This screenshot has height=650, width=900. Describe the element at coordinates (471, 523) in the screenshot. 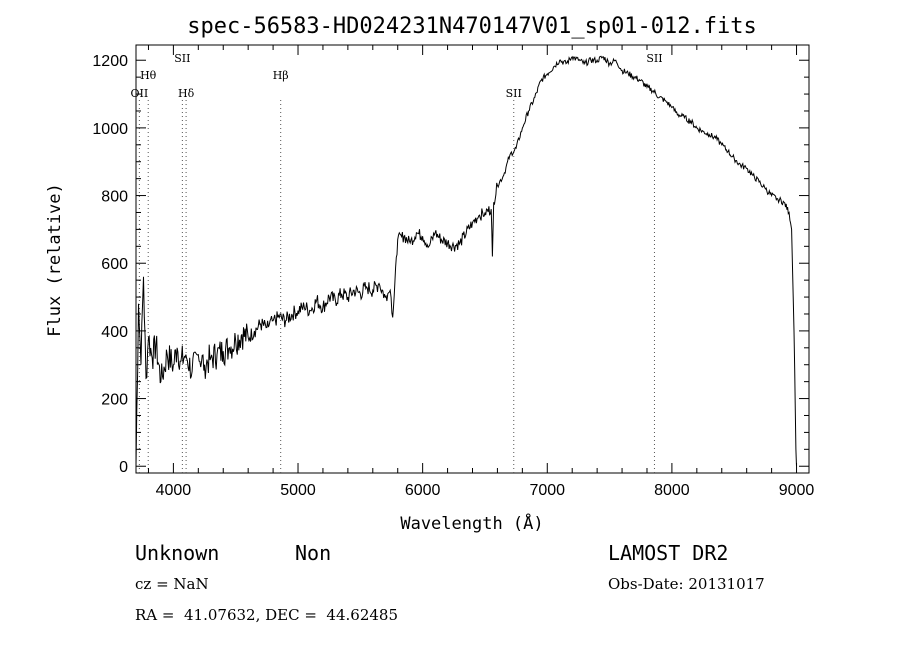

I see `x-axis-label: Wavelength (Å)` at that location.